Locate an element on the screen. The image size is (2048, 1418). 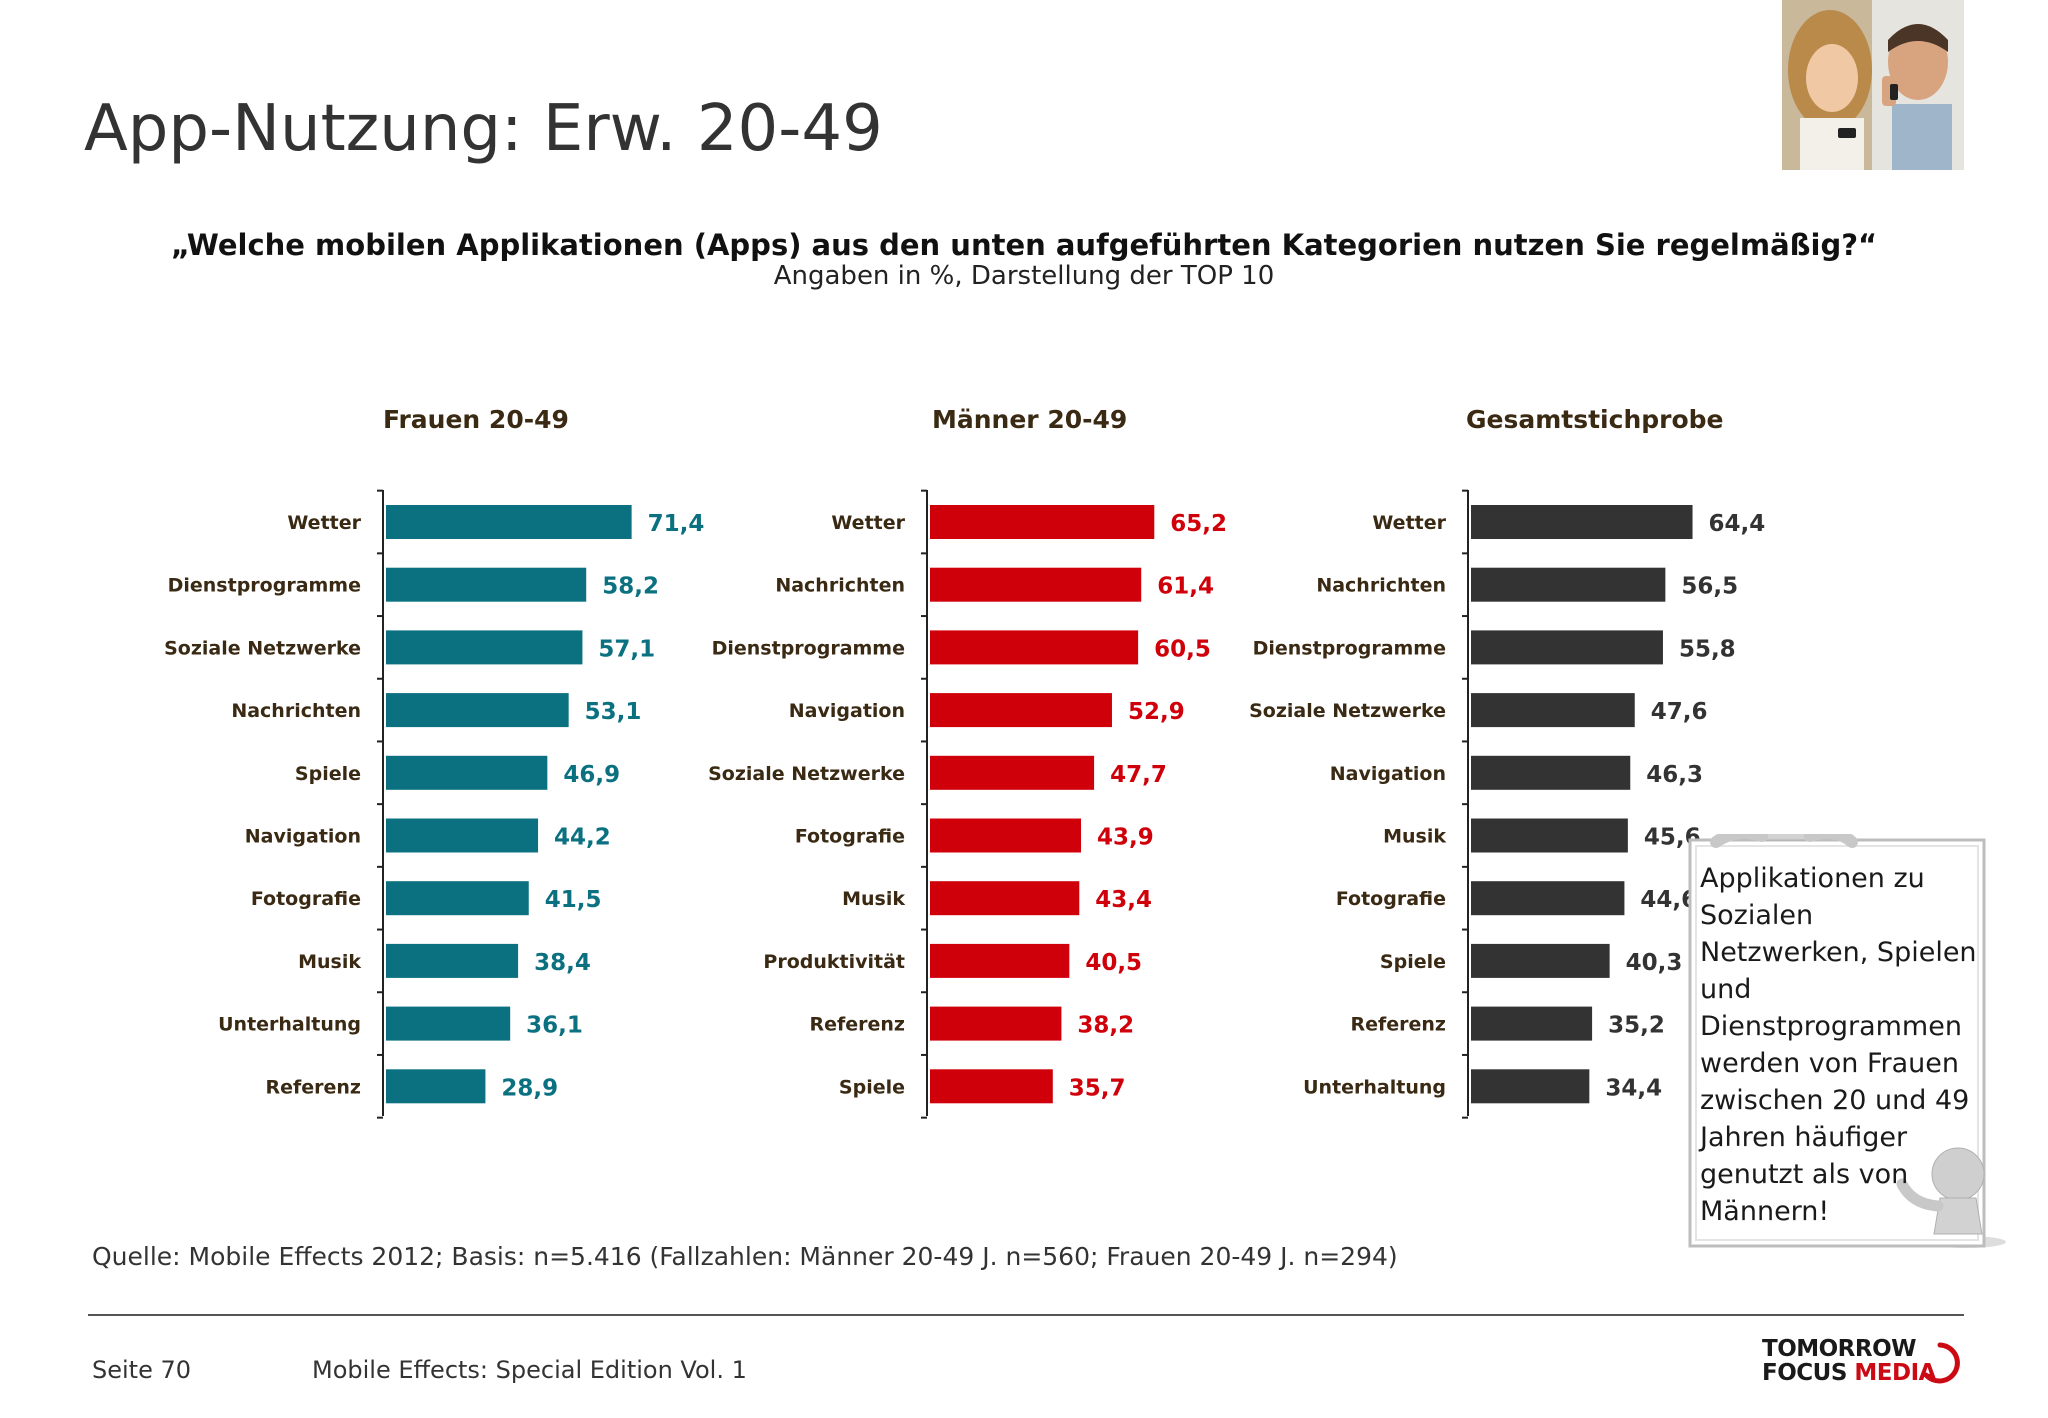
value-label: 40,5 is located at coordinates (1113, 963).